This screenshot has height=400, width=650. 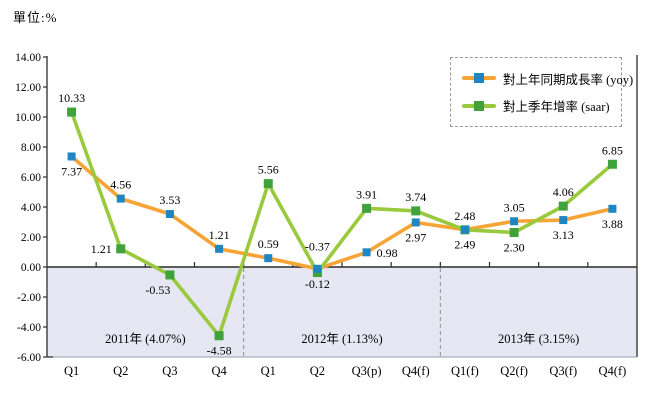 What do you see at coordinates (268, 244) in the screenshot?
I see `yoy-value-label: 0.59` at bounding box center [268, 244].